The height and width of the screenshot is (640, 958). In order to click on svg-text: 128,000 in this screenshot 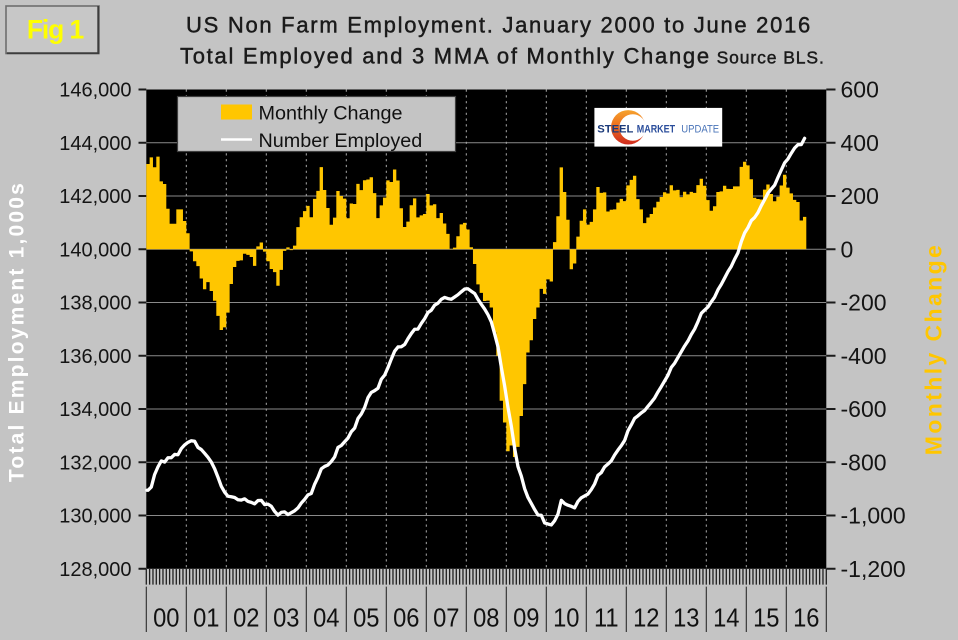, I will do `click(95, 570)`.